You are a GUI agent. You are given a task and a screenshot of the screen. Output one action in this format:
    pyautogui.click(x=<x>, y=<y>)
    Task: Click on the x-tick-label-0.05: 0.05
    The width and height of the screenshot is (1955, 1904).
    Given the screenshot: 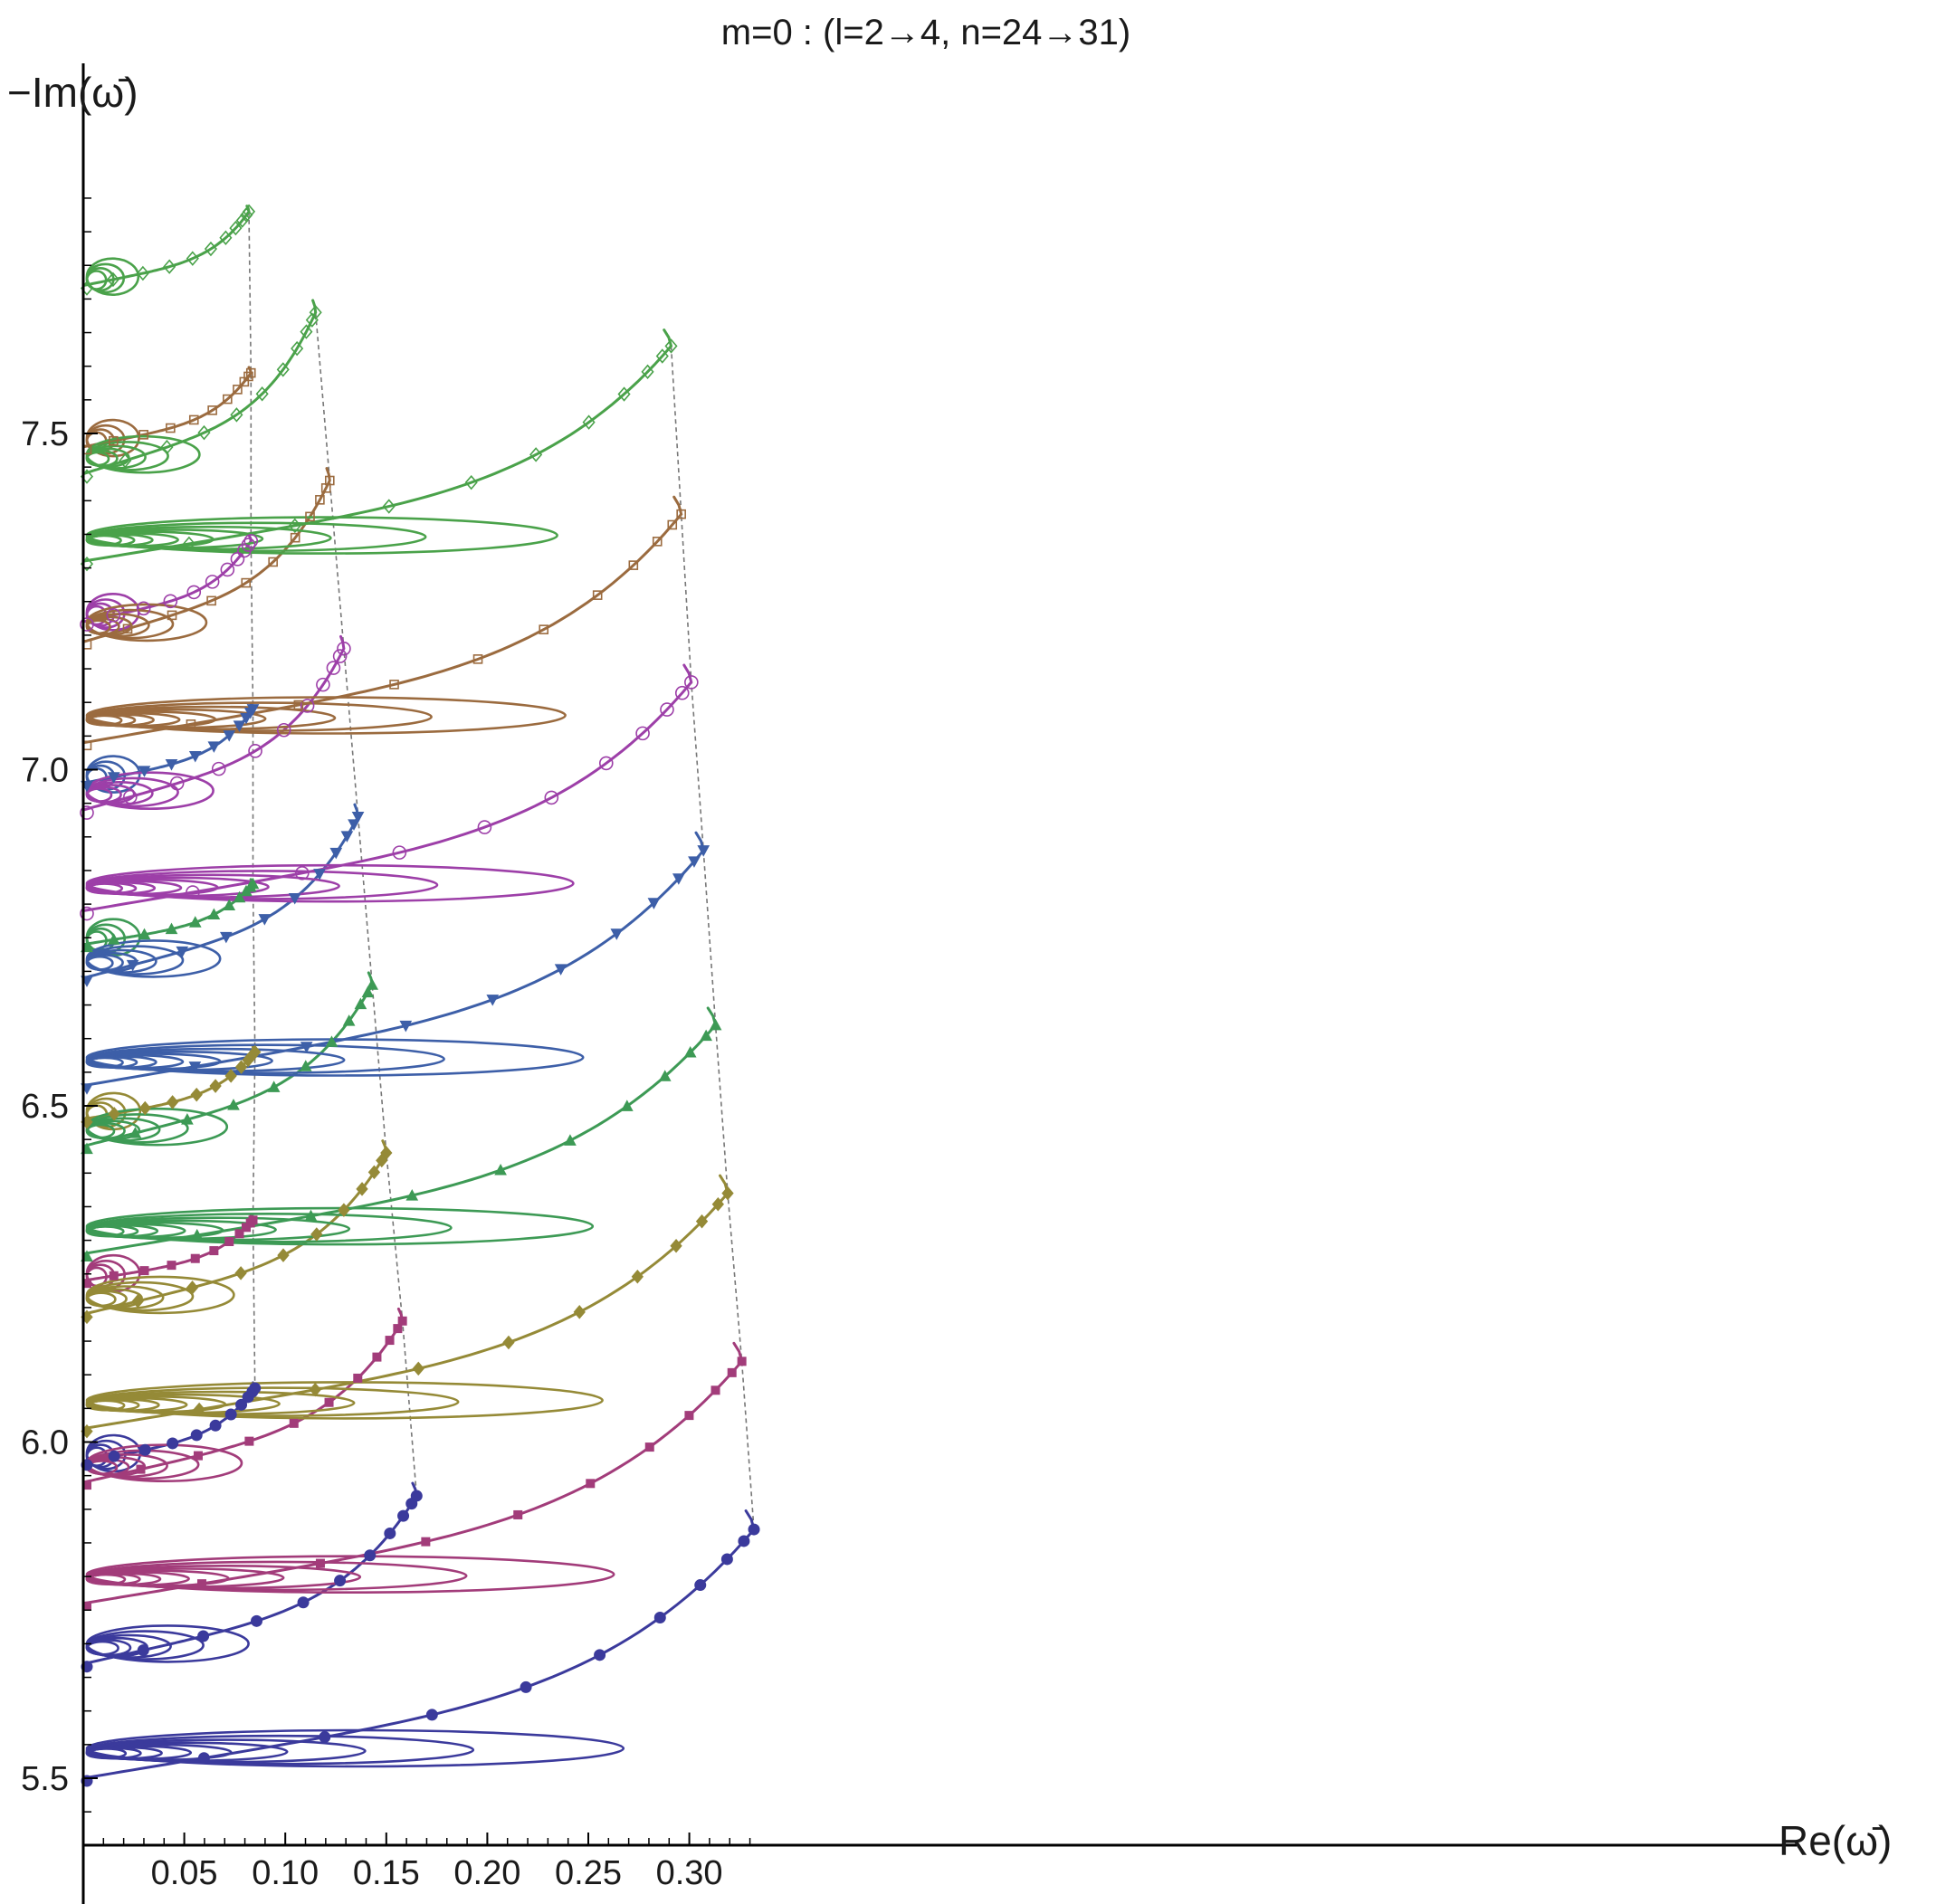 What is the action you would take?
    pyautogui.click(x=184, y=1873)
    